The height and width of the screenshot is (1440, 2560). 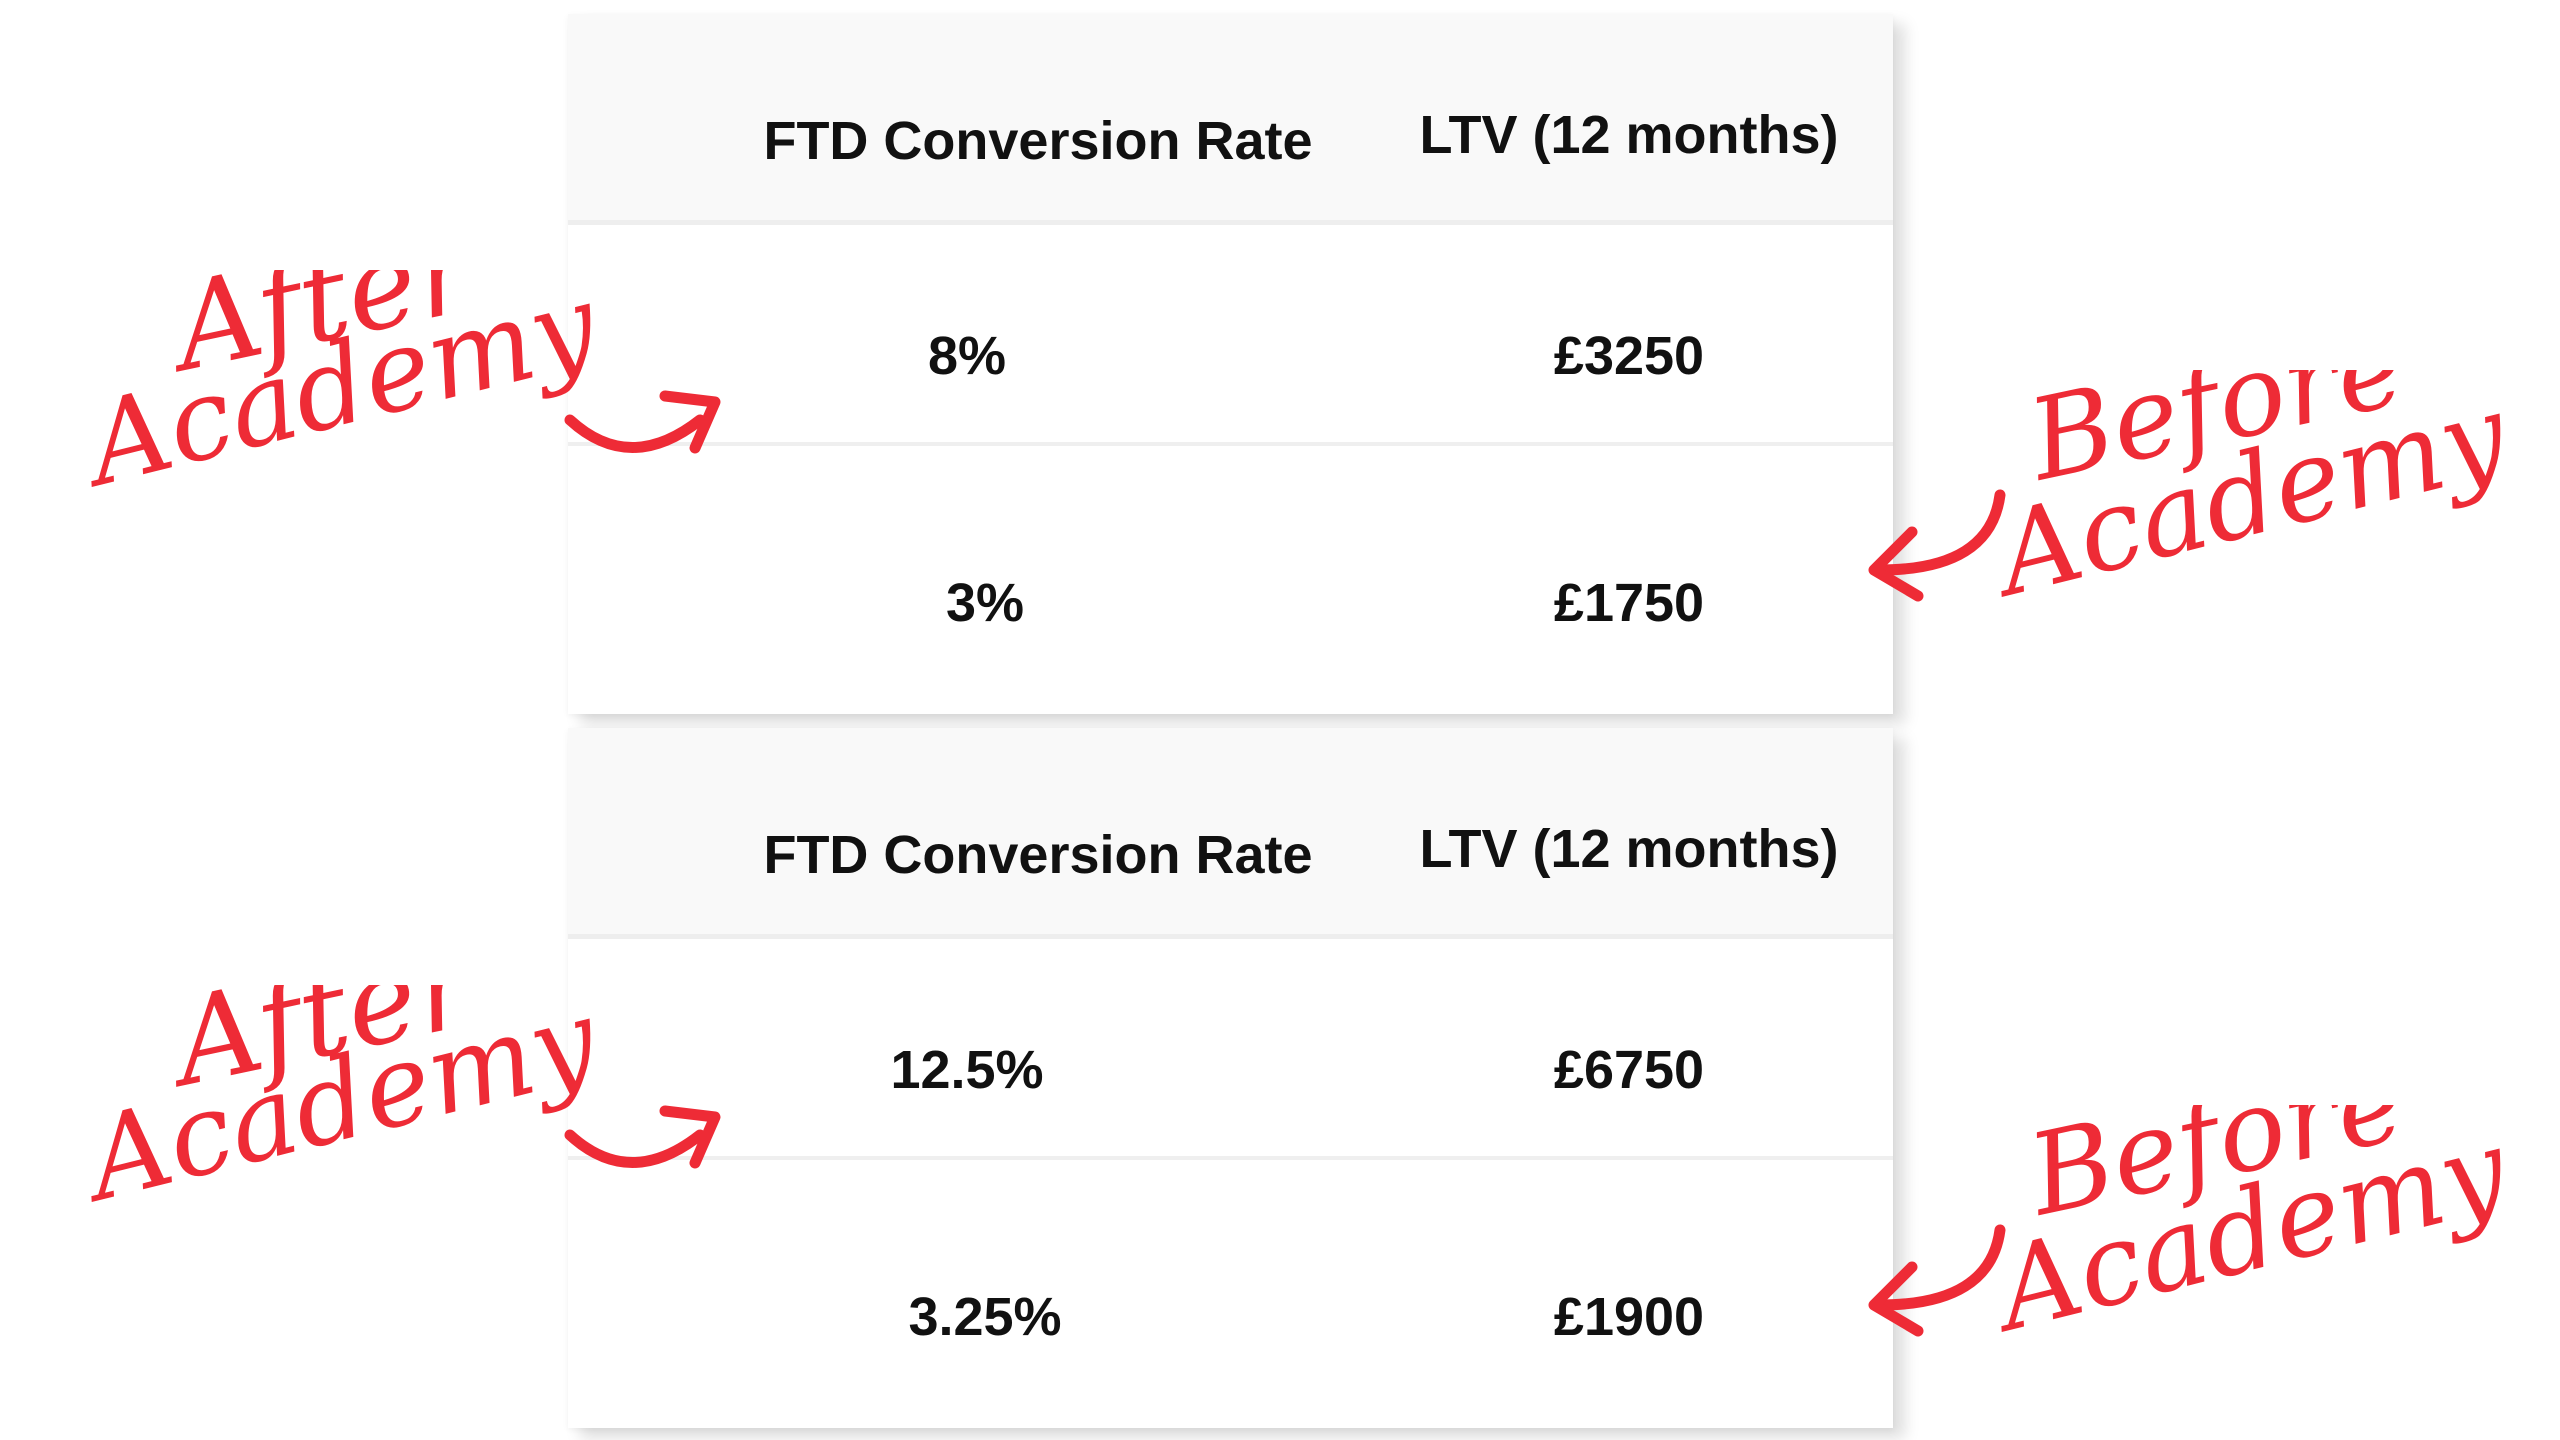 What do you see at coordinates (1629, 603) in the screenshot?
I see `before-ltv-value: £1750` at bounding box center [1629, 603].